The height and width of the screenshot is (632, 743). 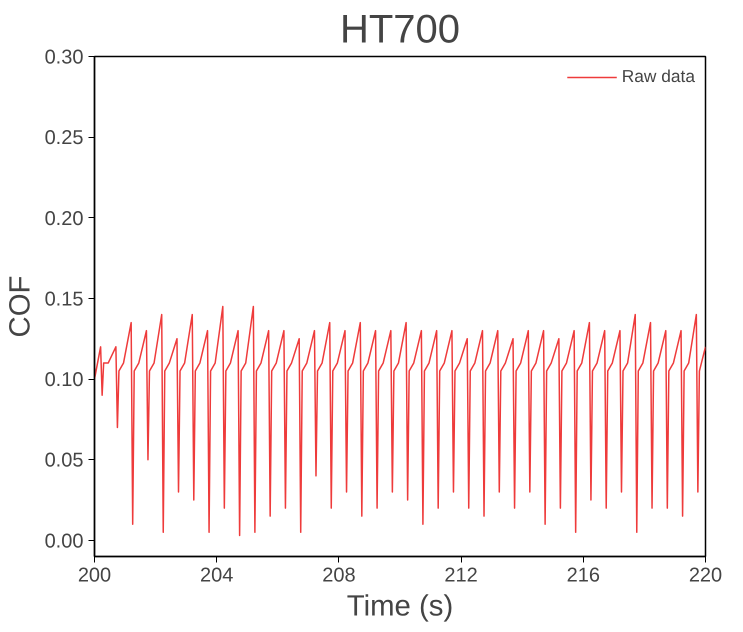 What do you see at coordinates (64, 299) in the screenshot?
I see `y-tick-label: 0.15` at bounding box center [64, 299].